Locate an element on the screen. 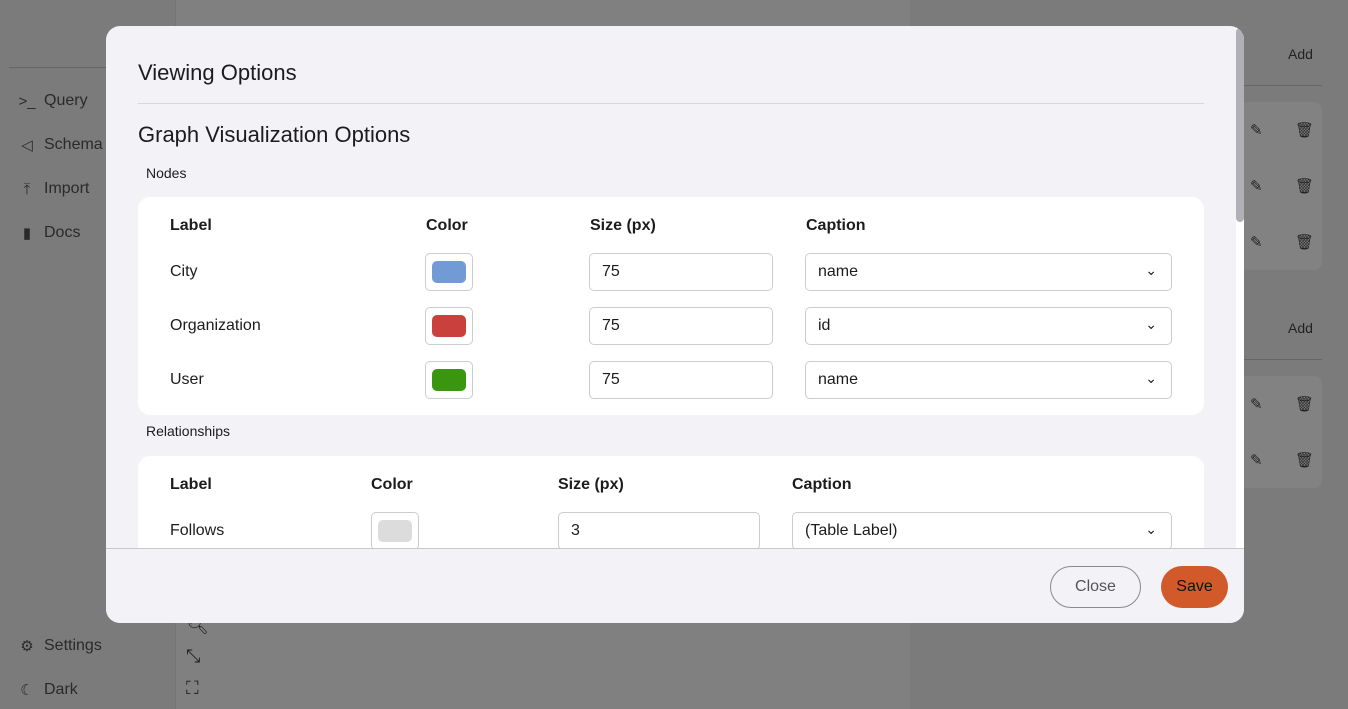 The width and height of the screenshot is (1348, 709). sidebar-item-import: ⤒ Import is located at coordinates (54, 189).